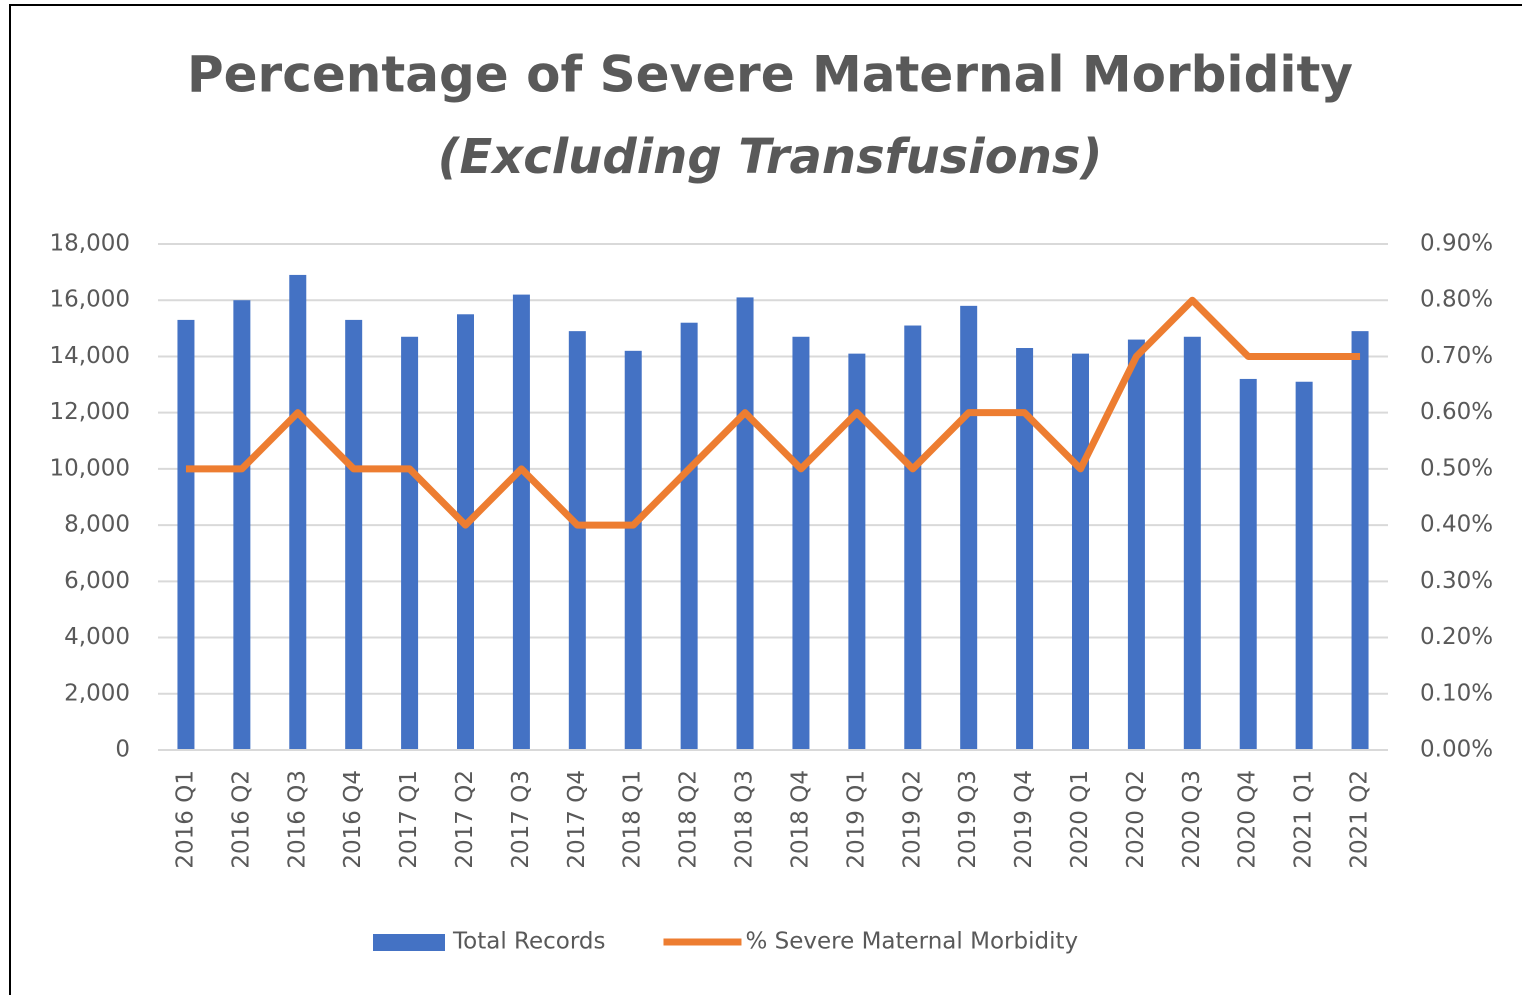  I want to click on x-tick-label: 2016 Q1, so click(185, 819).